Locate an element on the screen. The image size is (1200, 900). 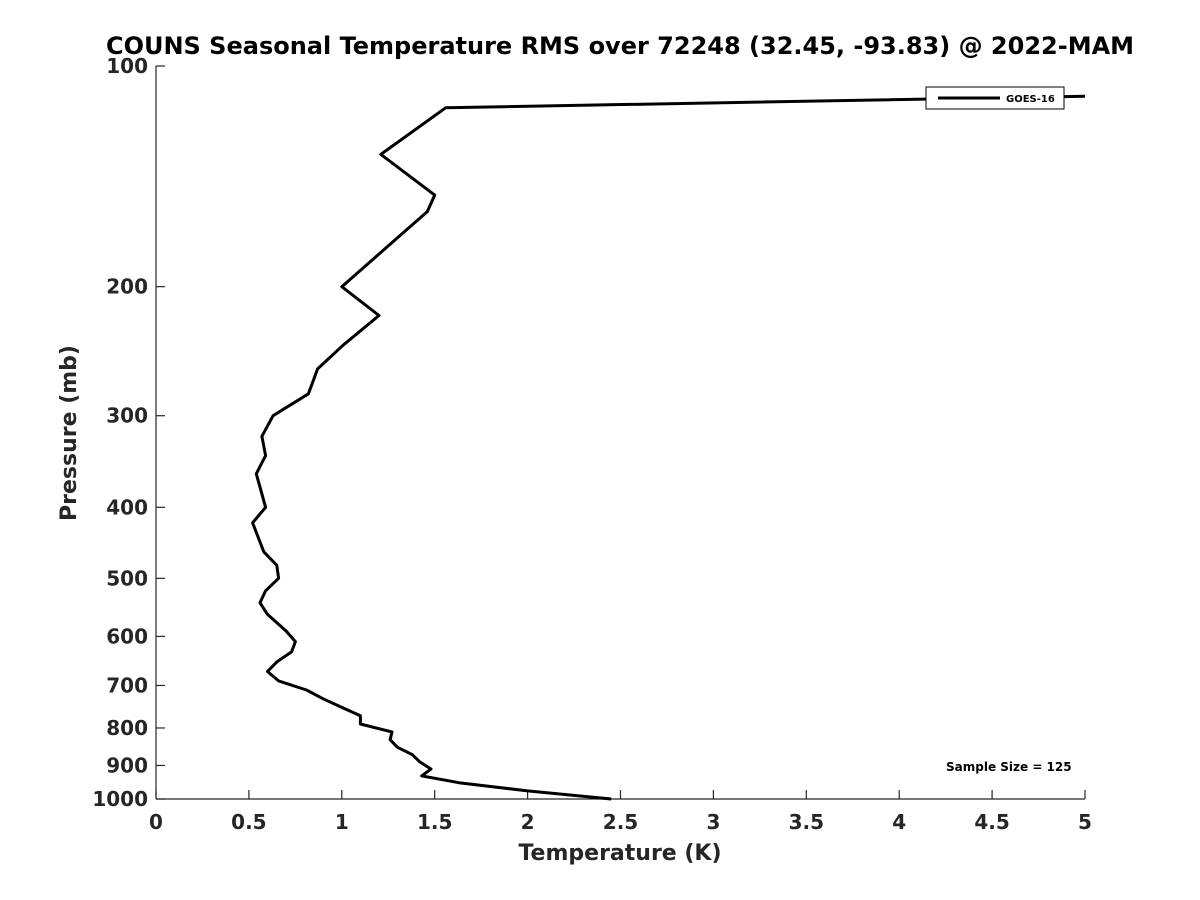
legend-label-goes-16: GOES-16 is located at coordinates (1030, 99).